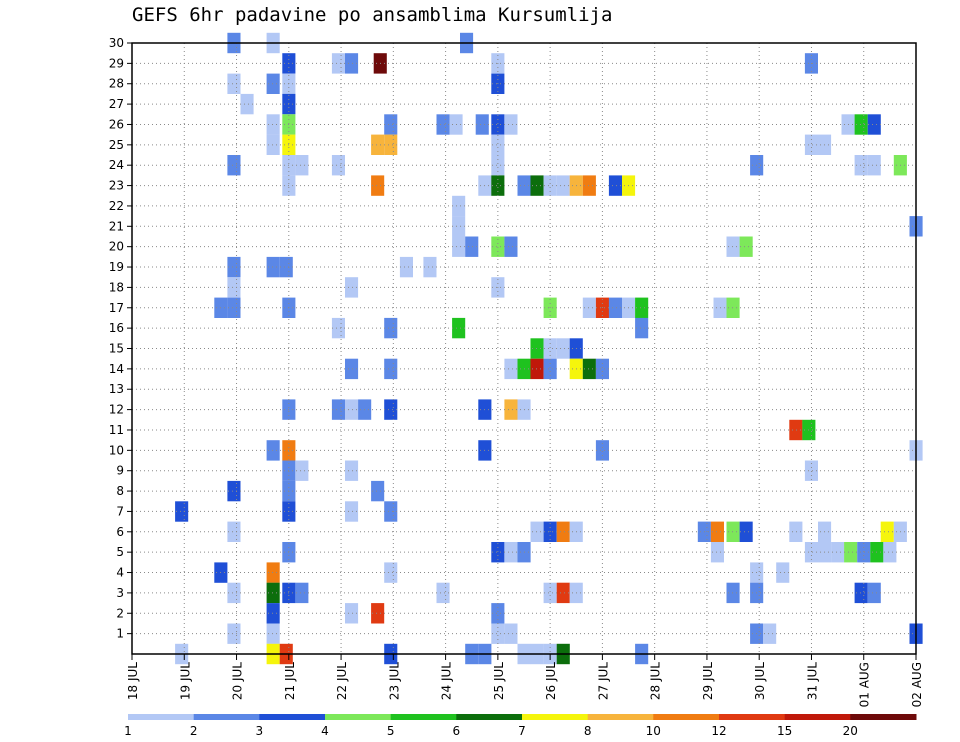  What do you see at coordinates (116, 43) in the screenshot?
I see `y-tick-label: 30` at bounding box center [116, 43].